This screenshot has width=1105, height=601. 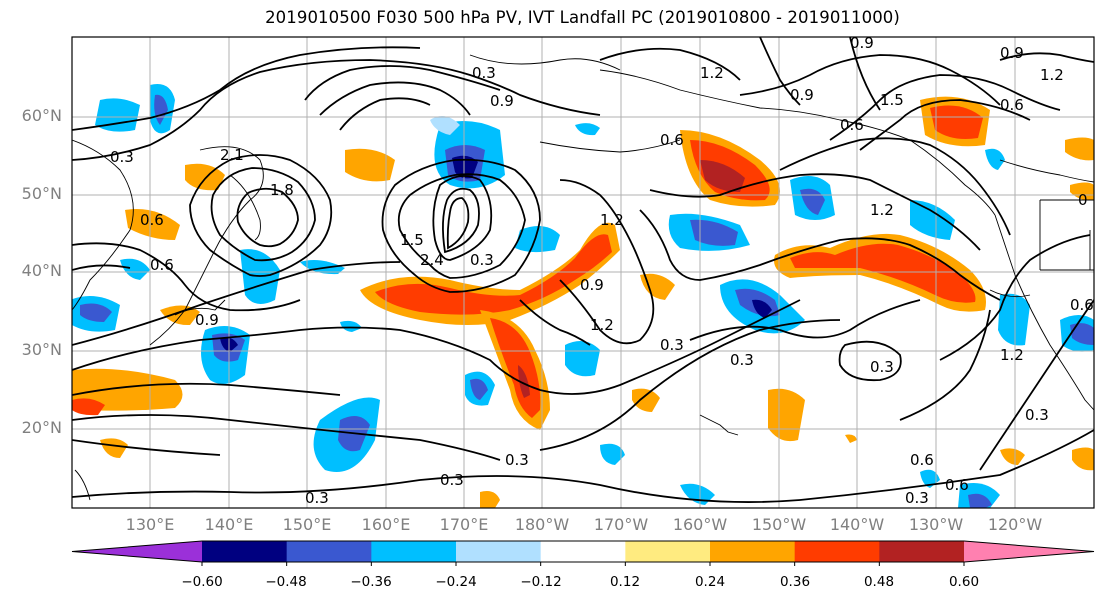 I want to click on lon-tick-label: 140°E, so click(x=229, y=524).